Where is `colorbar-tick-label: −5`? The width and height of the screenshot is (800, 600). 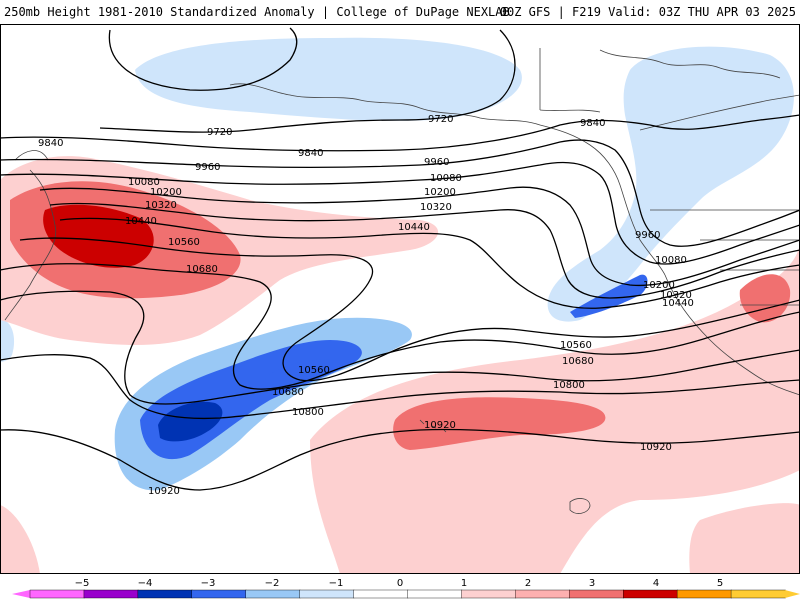
colorbar-tick-label: −5 is located at coordinates (82, 583).